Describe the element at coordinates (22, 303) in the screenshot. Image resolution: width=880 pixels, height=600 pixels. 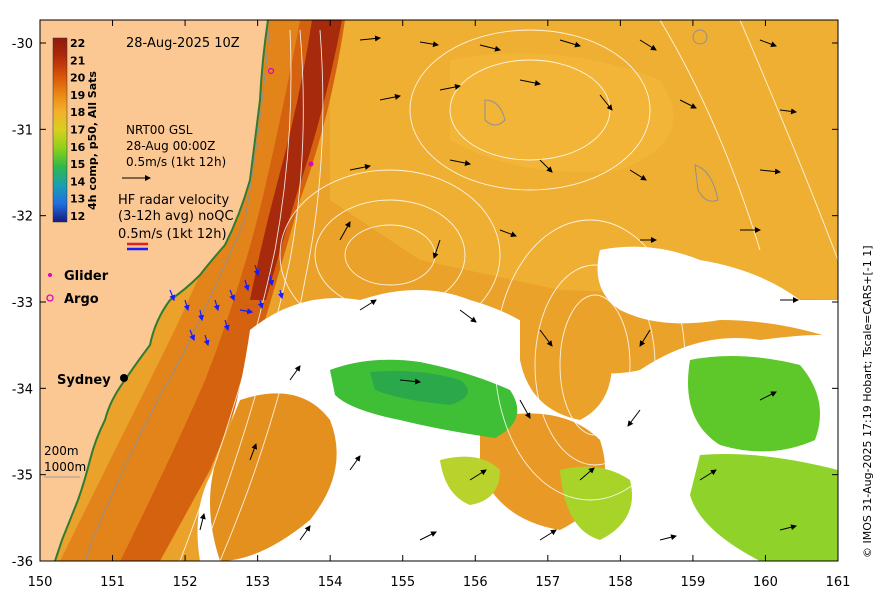
I see `y-tick-label--33: -33` at that location.